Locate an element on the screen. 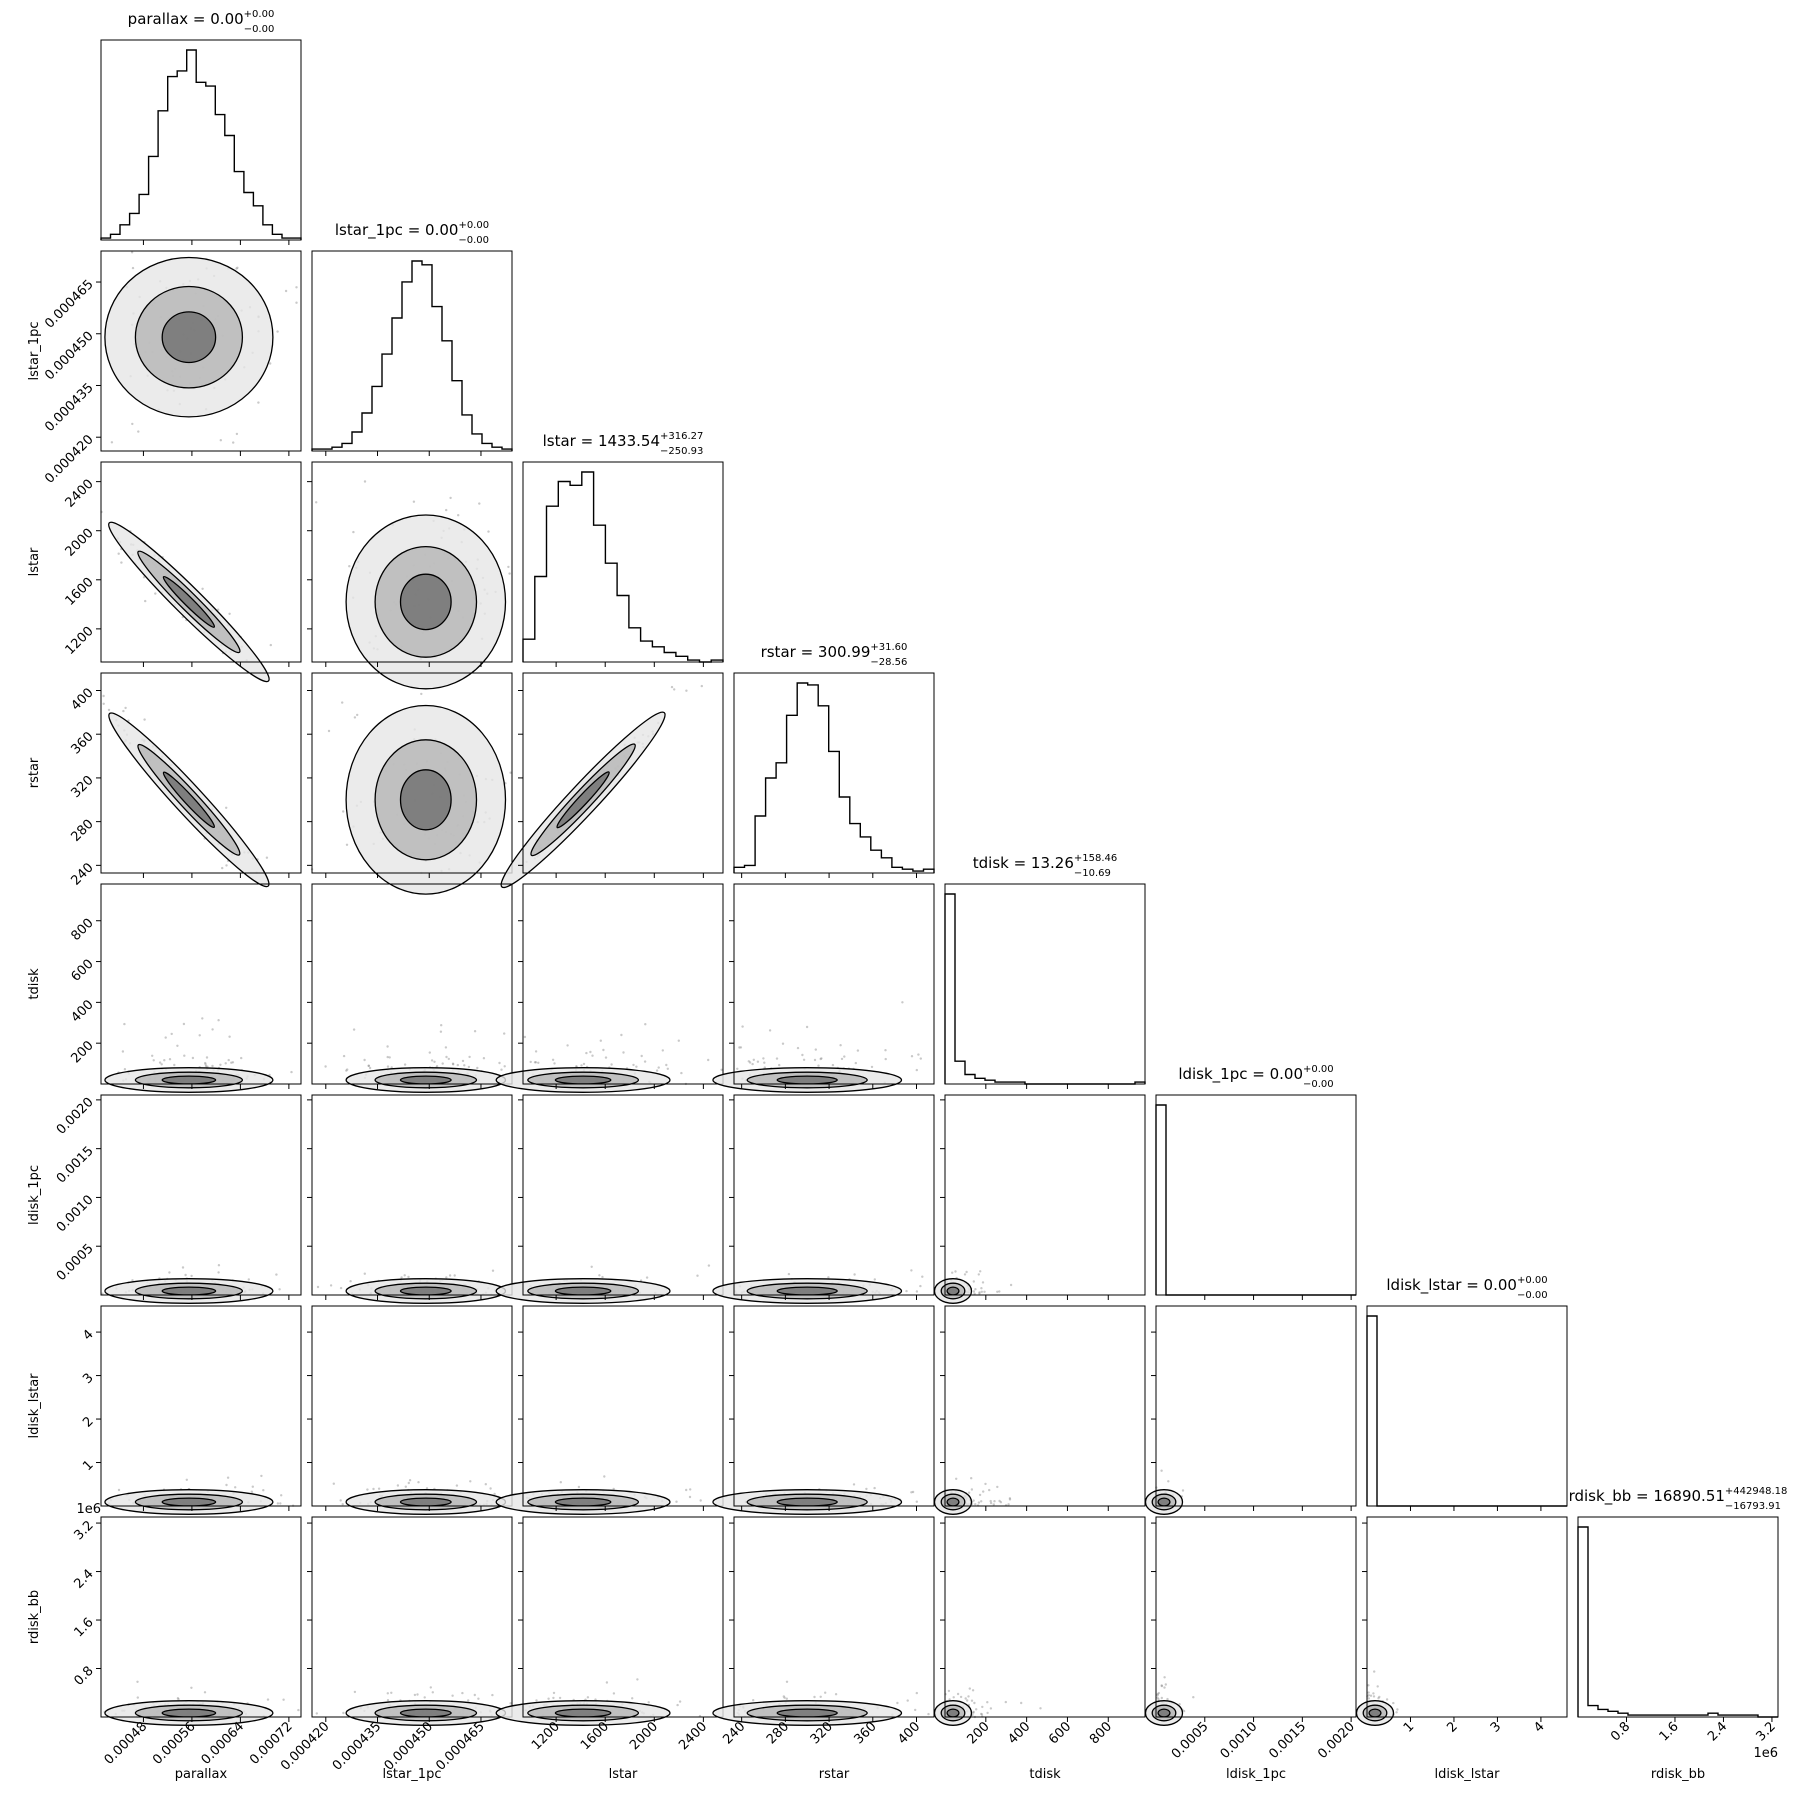 The width and height of the screenshot is (1809, 1809). scatter-panel-rstar-vs-lstar_1pc is located at coordinates (410, 783).